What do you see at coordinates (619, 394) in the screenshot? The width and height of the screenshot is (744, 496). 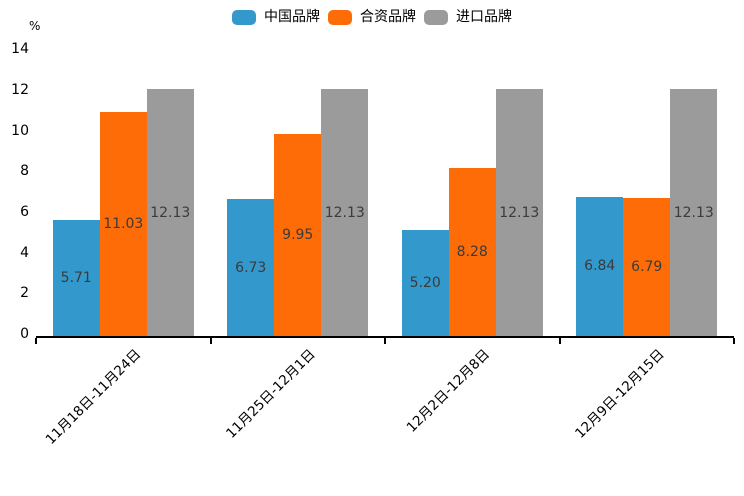 I see `x-axis-category-label: 12月9日-12月15日` at bounding box center [619, 394].